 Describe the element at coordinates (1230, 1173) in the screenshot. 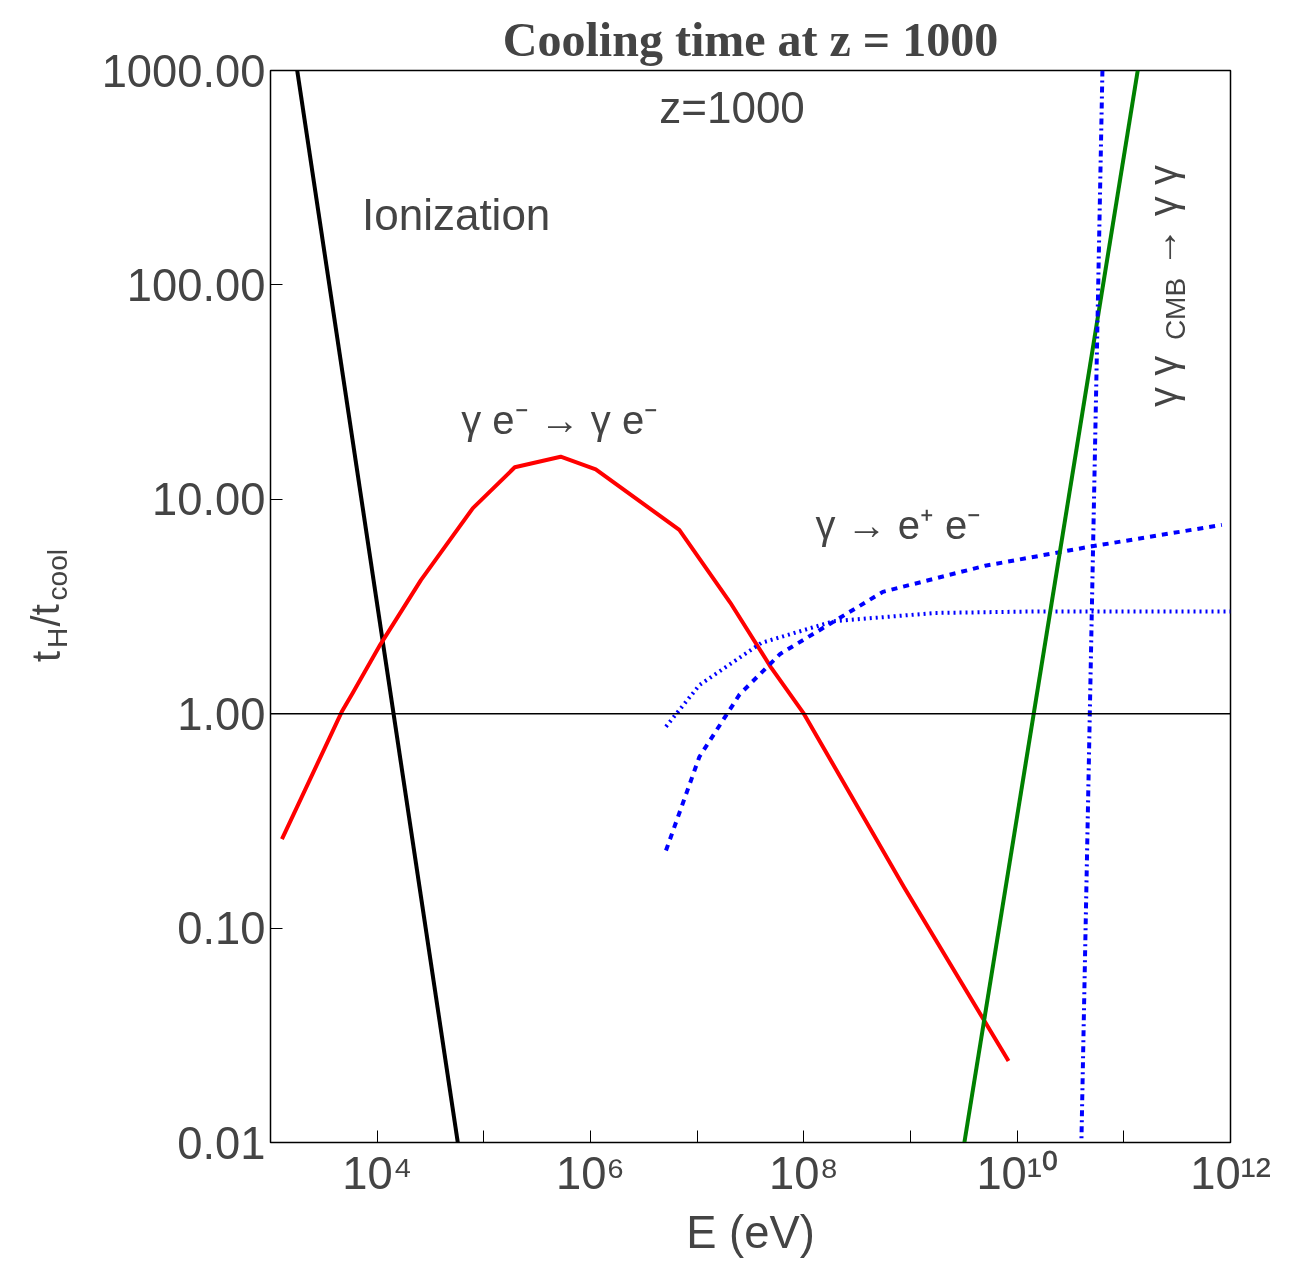

I see `x-tick-label: 10¹²` at that location.